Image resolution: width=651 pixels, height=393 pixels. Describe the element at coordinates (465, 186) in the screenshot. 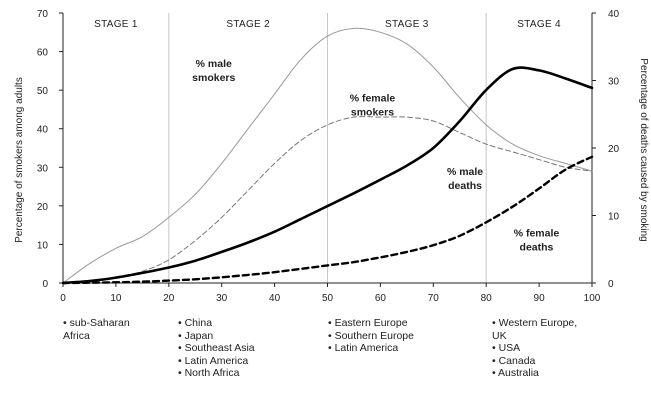

I see `annotation-pct-male-deaths: deaths` at that location.